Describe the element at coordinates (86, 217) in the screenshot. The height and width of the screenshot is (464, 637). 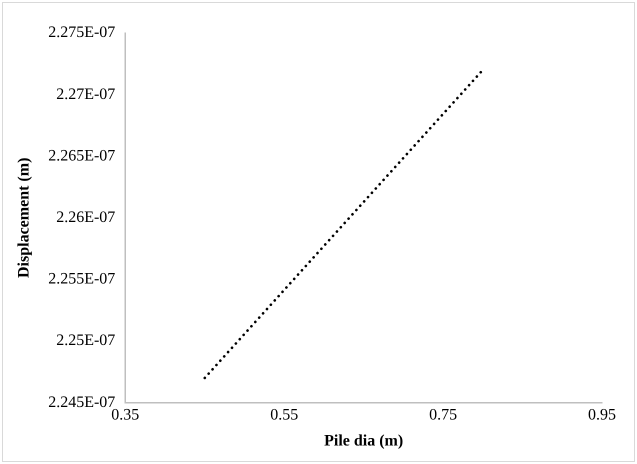
I see `y-tick-label: 2.26E-07` at that location.